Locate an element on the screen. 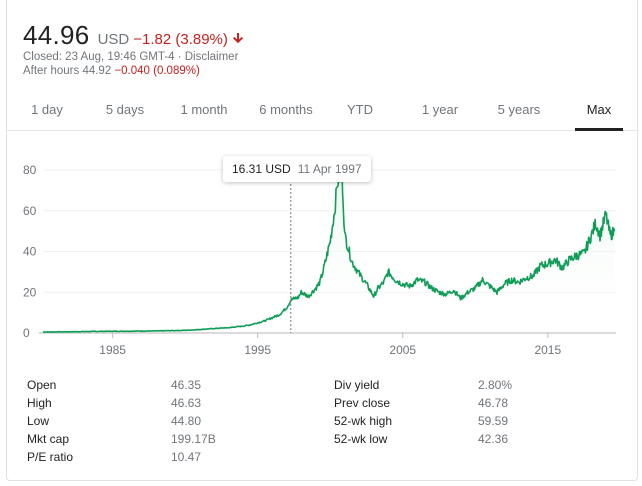 This screenshot has width=642, height=486. x-tick-label: 1985 is located at coordinates (112, 350).